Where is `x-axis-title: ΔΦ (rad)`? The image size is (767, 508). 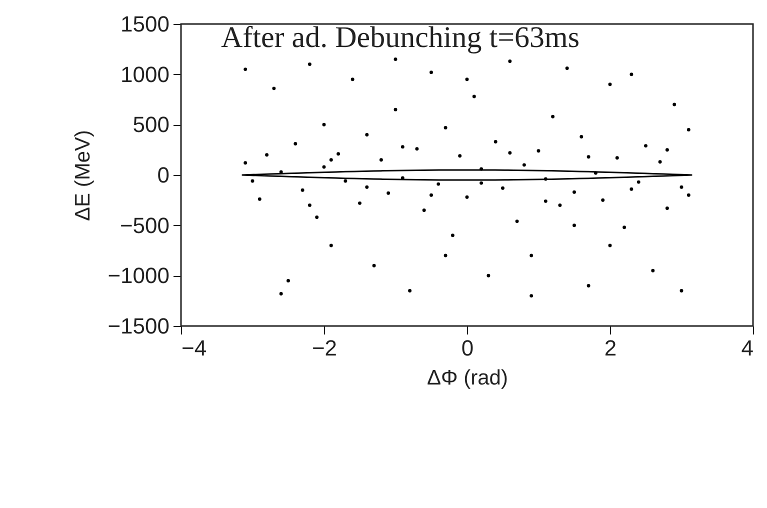
x-axis-title: ΔΦ (rad) is located at coordinates (467, 378).